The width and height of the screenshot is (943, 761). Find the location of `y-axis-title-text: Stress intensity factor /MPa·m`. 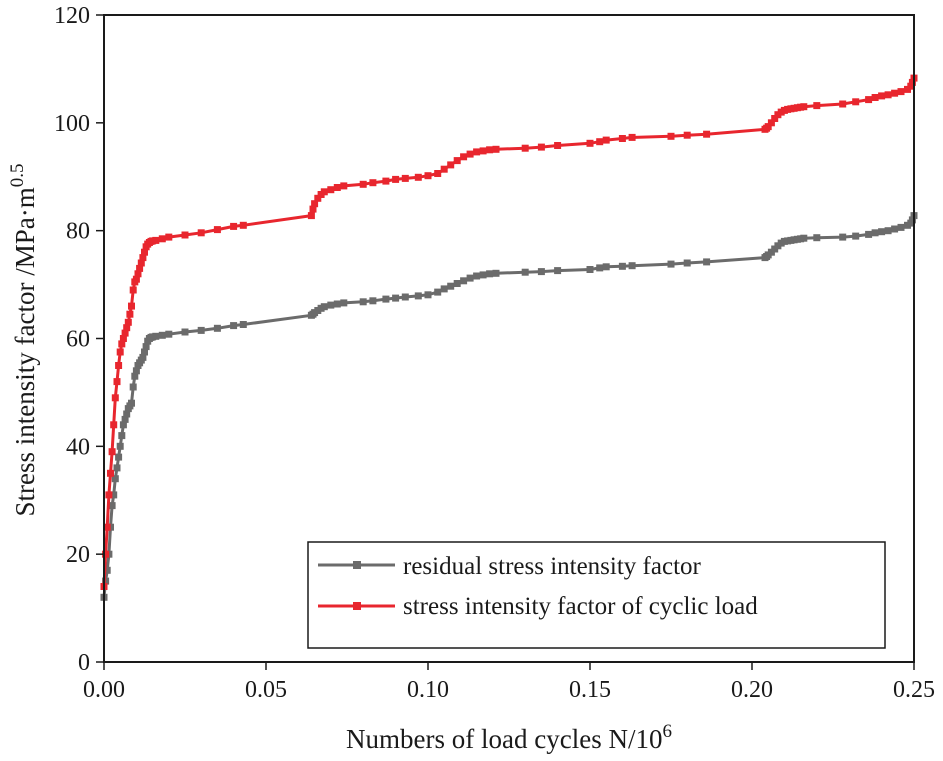

y-axis-title-text: Stress intensity factor /MPa·m is located at coordinates (25, 351).